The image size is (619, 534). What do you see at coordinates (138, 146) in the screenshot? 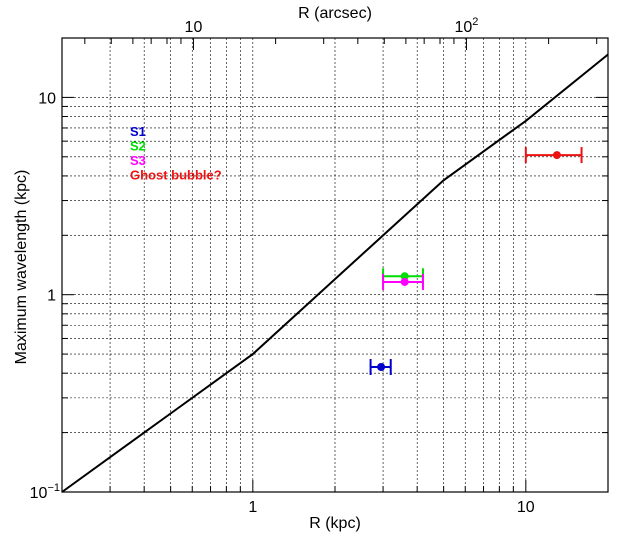
I see `legend-entry: S2` at bounding box center [138, 146].